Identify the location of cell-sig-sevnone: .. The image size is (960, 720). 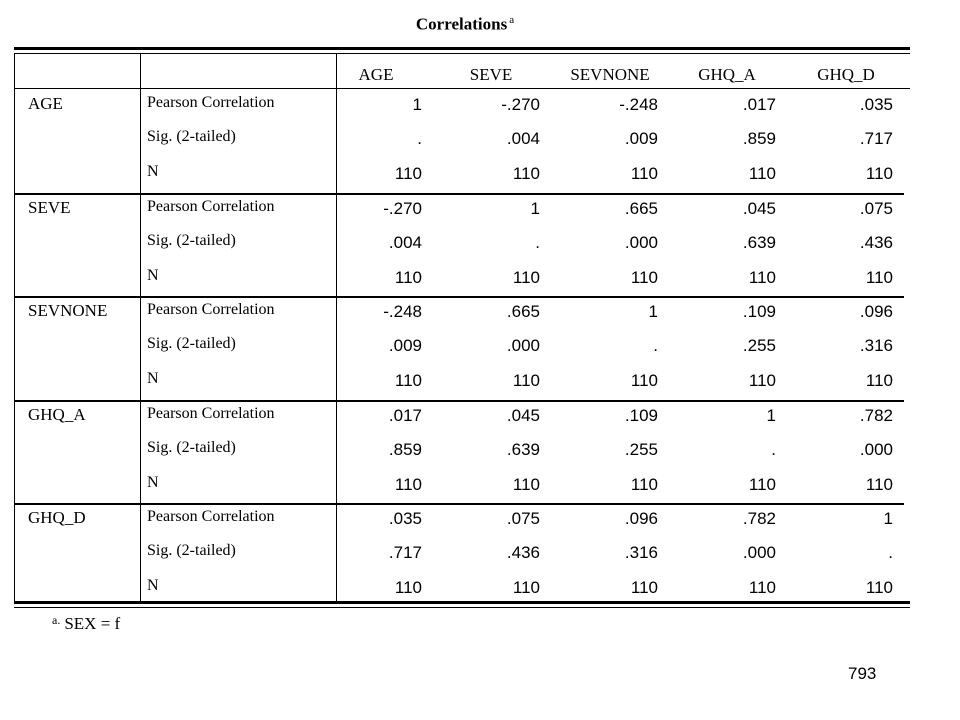
(655, 345).